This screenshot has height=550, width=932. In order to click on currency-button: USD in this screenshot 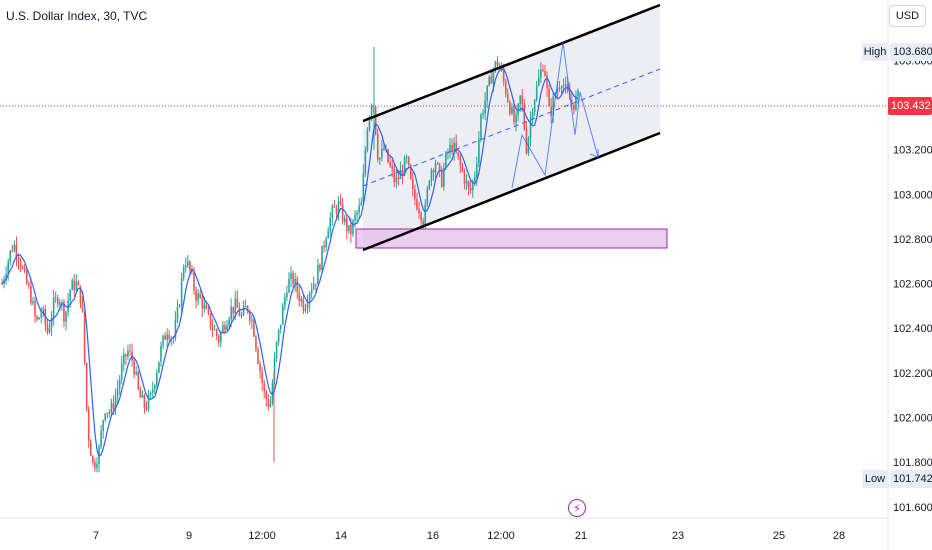, I will do `click(907, 16)`.